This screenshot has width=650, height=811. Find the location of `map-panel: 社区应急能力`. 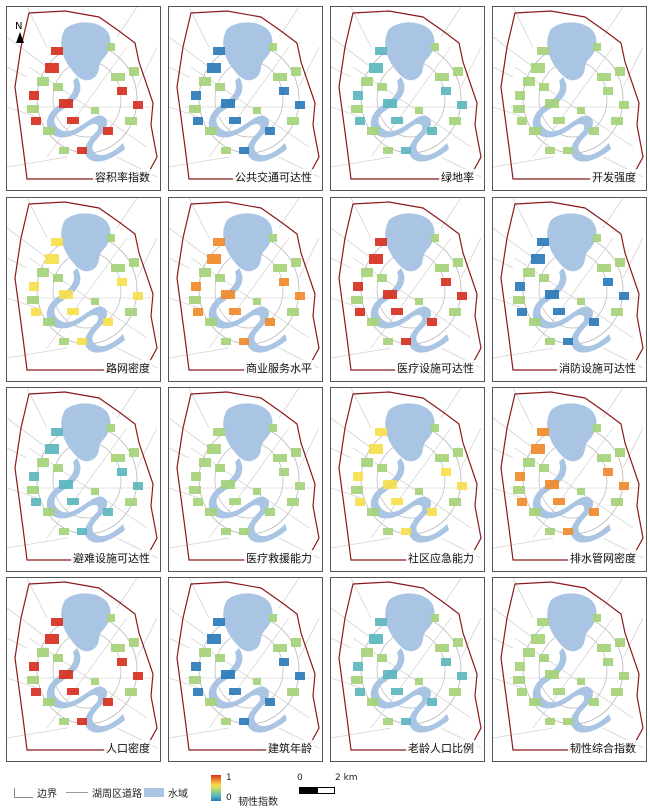

map-panel: 社区应急能力 is located at coordinates (407, 479).